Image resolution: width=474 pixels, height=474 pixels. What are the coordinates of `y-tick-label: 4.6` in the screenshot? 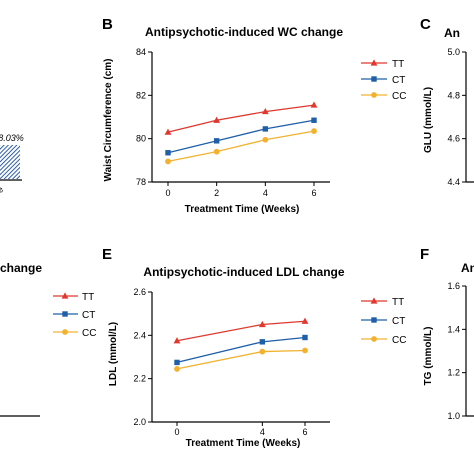 It's located at (453, 139).